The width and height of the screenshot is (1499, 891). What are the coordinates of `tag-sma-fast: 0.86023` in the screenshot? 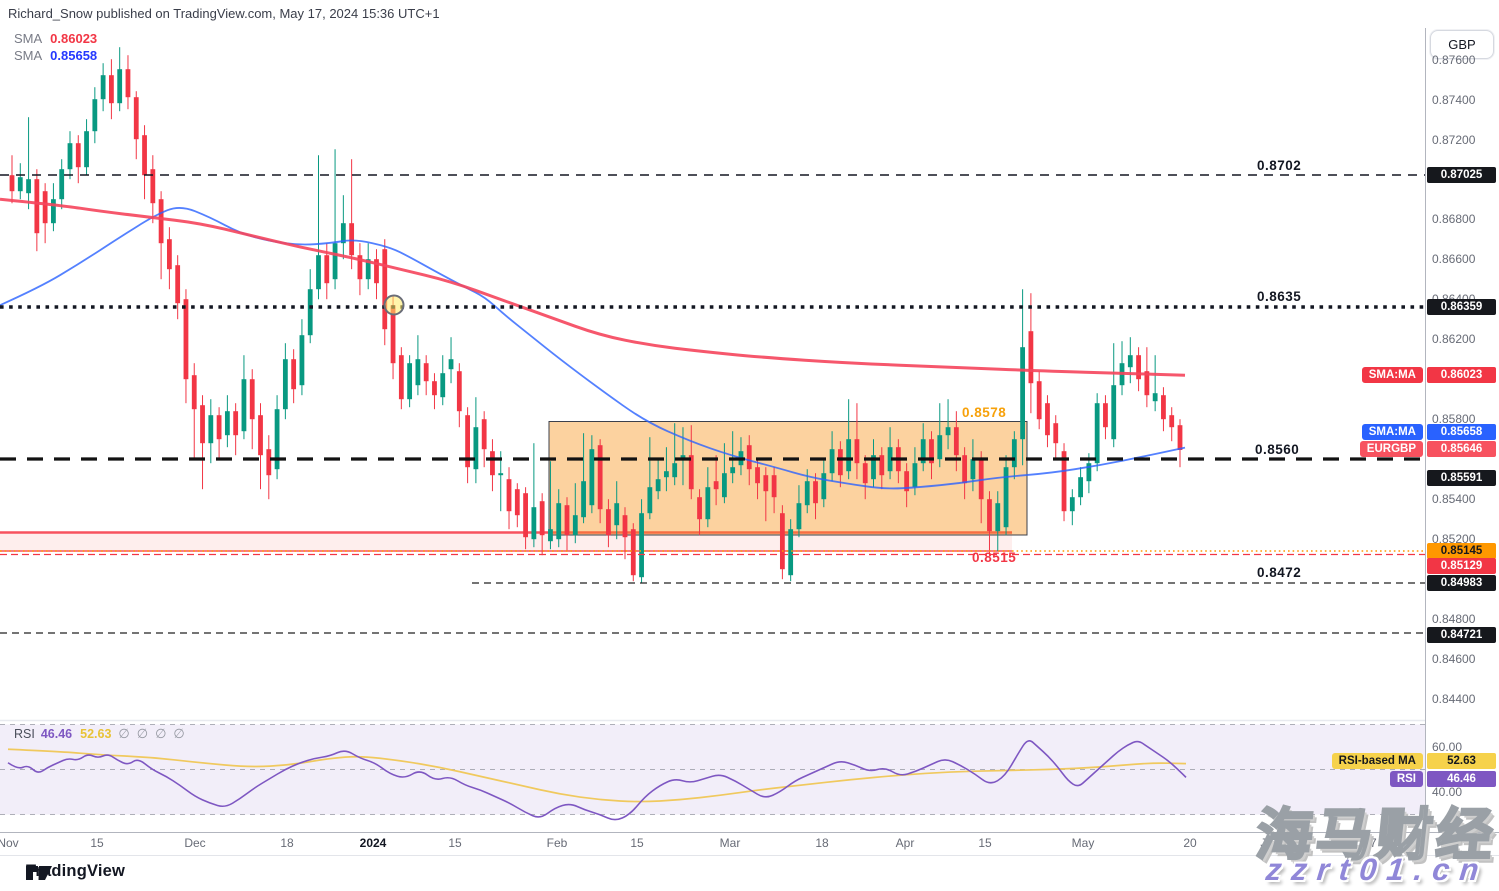 It's located at (1461, 375).